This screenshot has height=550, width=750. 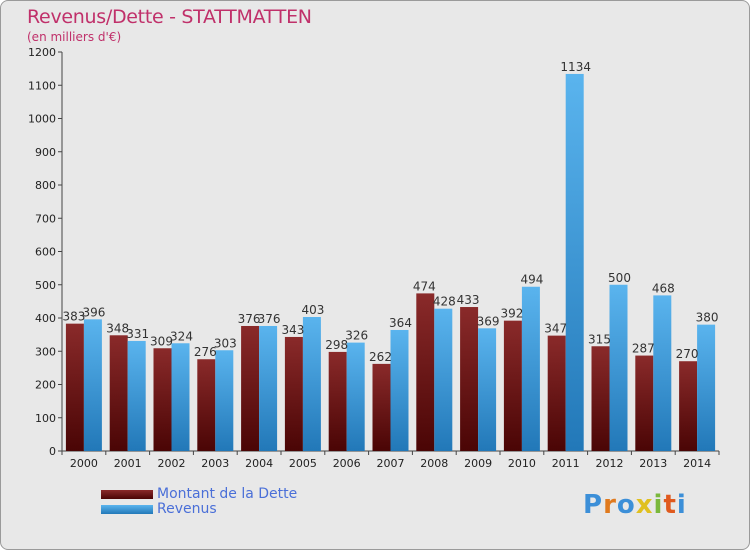 I want to click on data-label: 303, so click(x=225, y=343).